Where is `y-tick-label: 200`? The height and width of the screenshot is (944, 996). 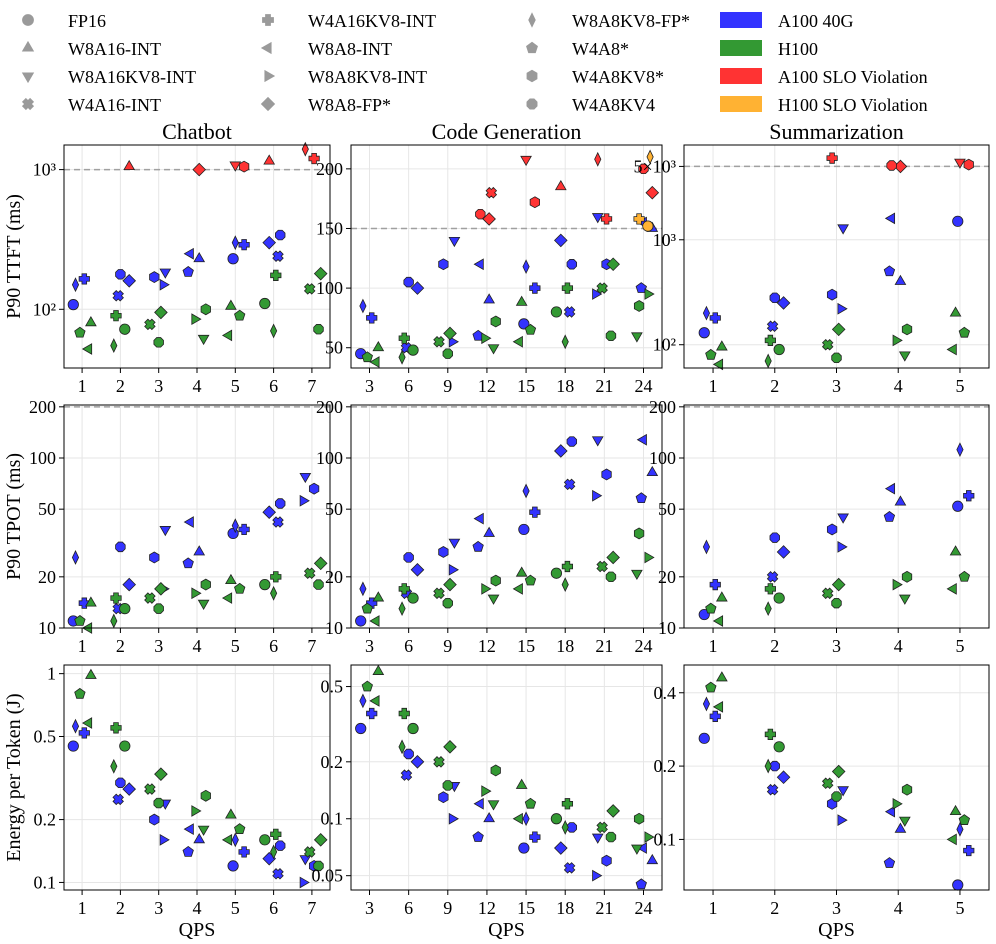 y-tick-label: 200 is located at coordinates (662, 407).